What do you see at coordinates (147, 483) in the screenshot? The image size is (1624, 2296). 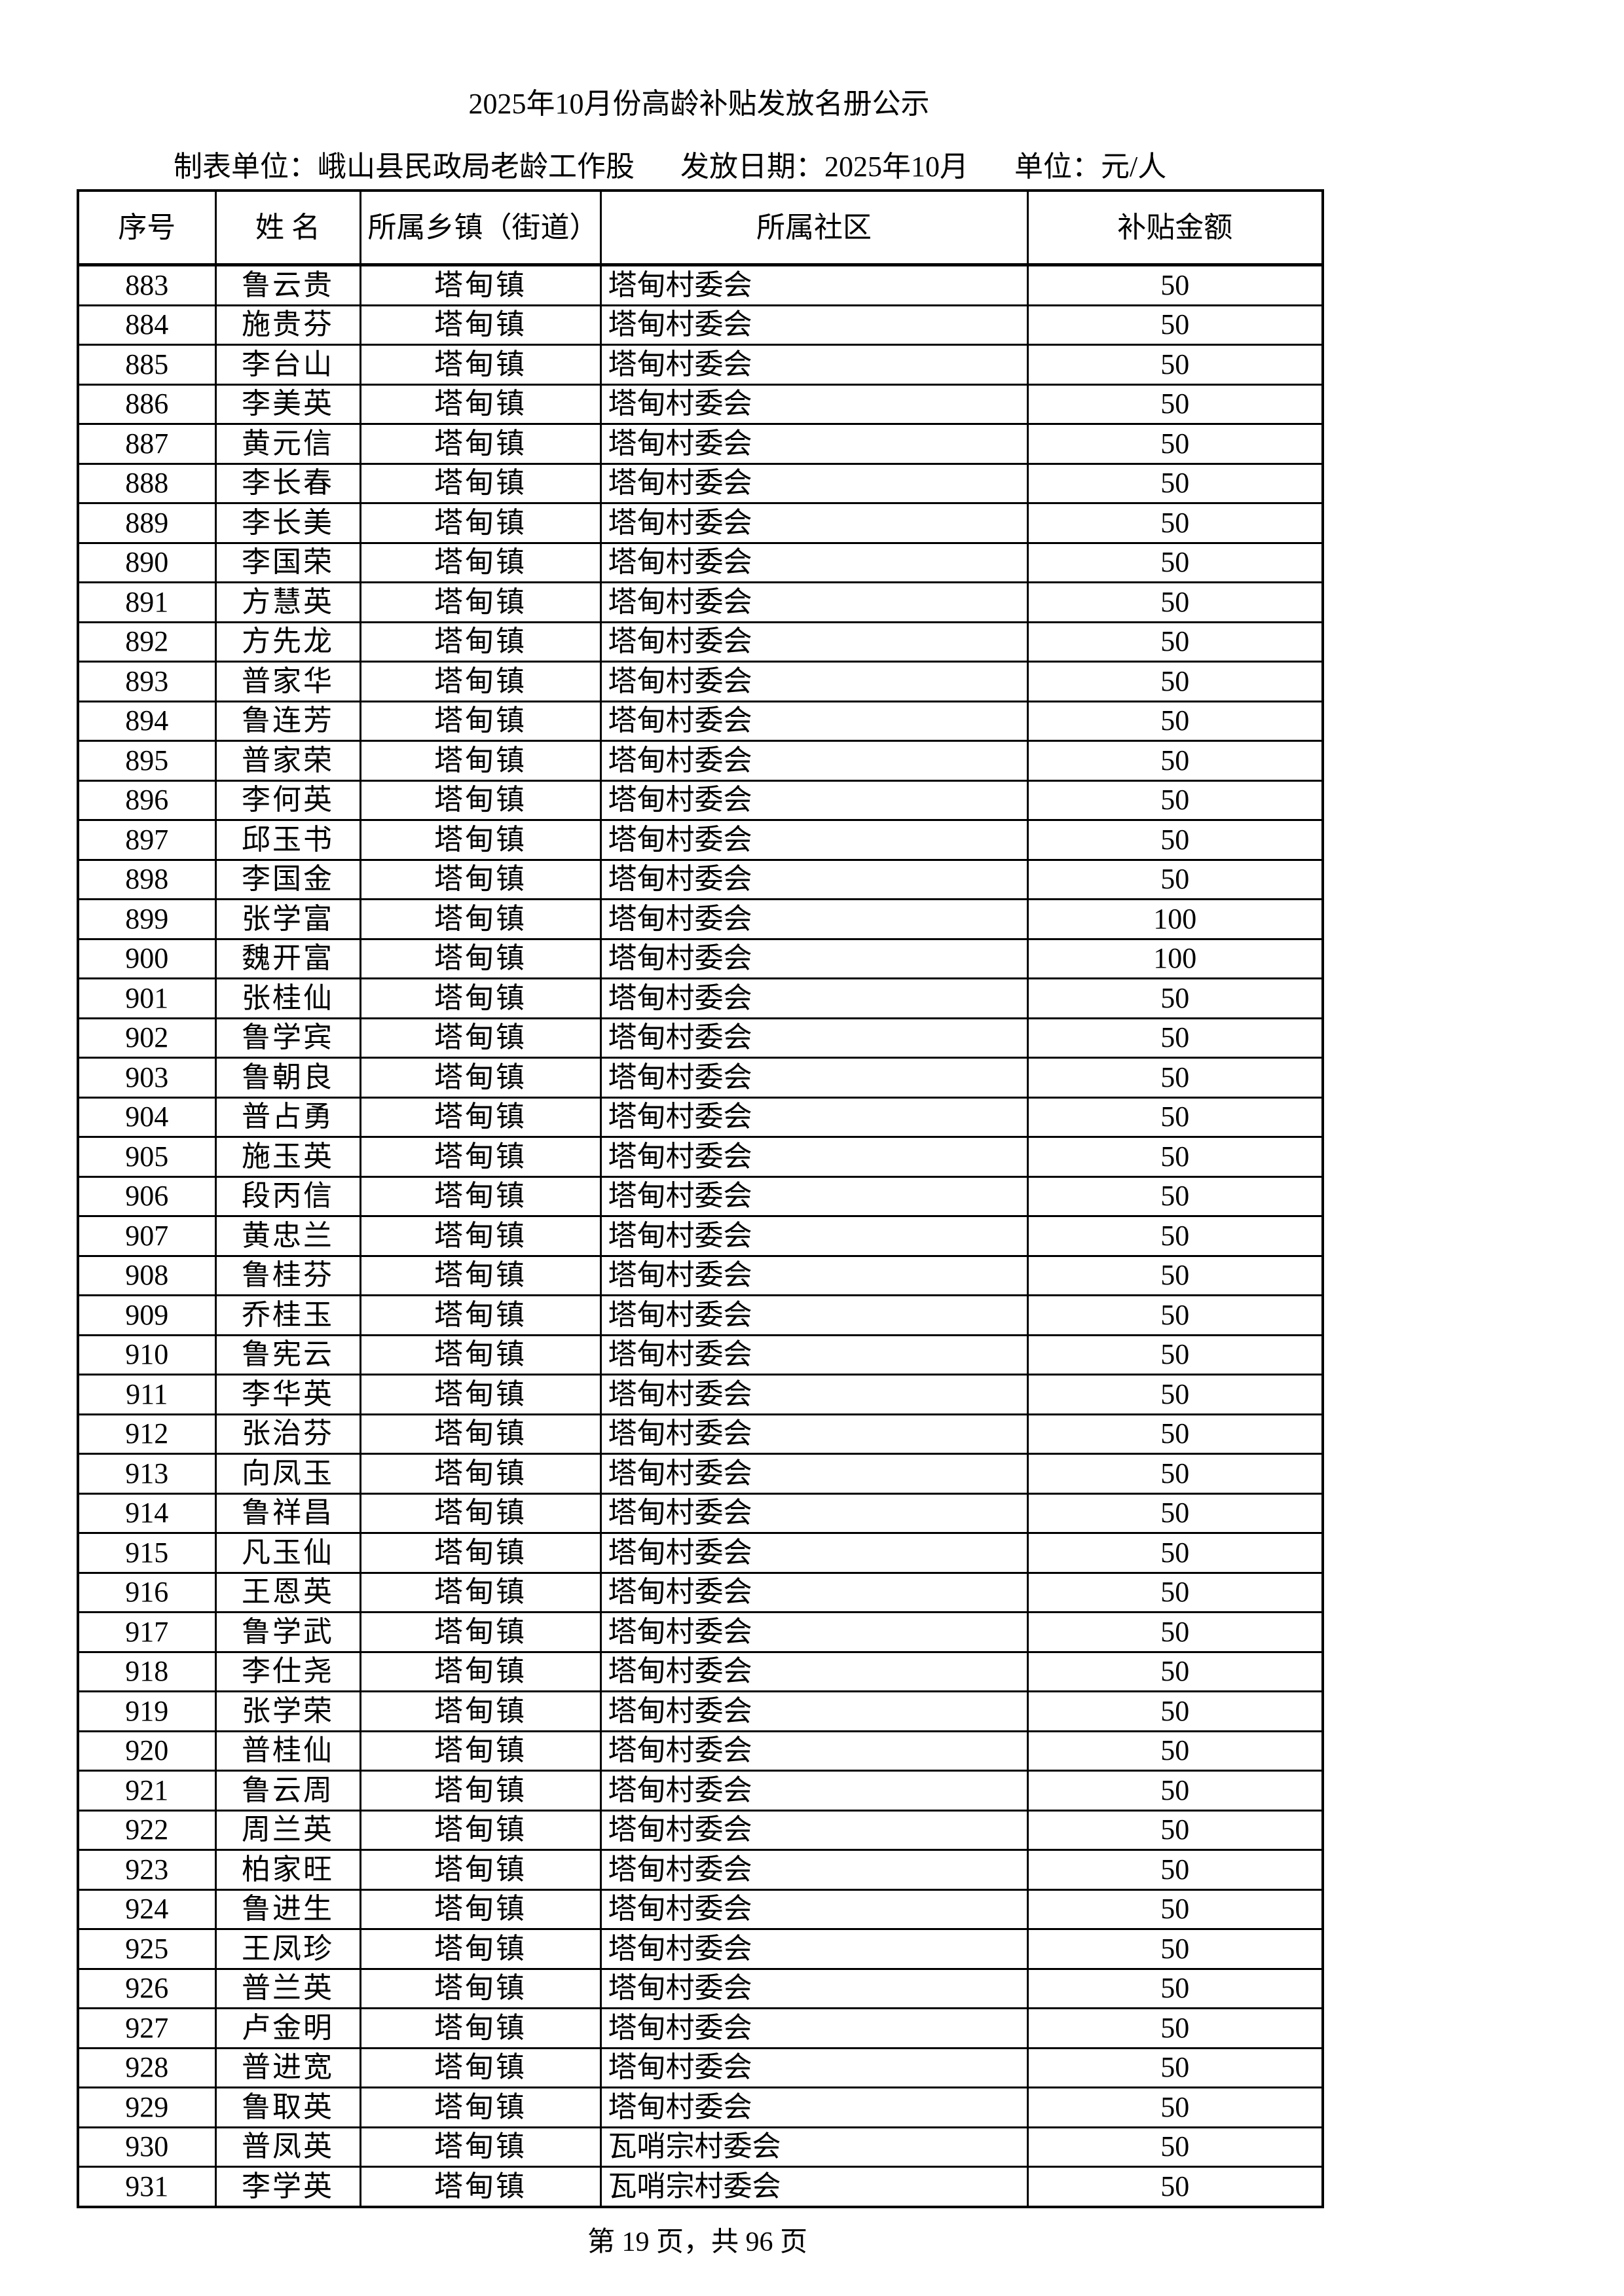 I see `cell-index: 888` at bounding box center [147, 483].